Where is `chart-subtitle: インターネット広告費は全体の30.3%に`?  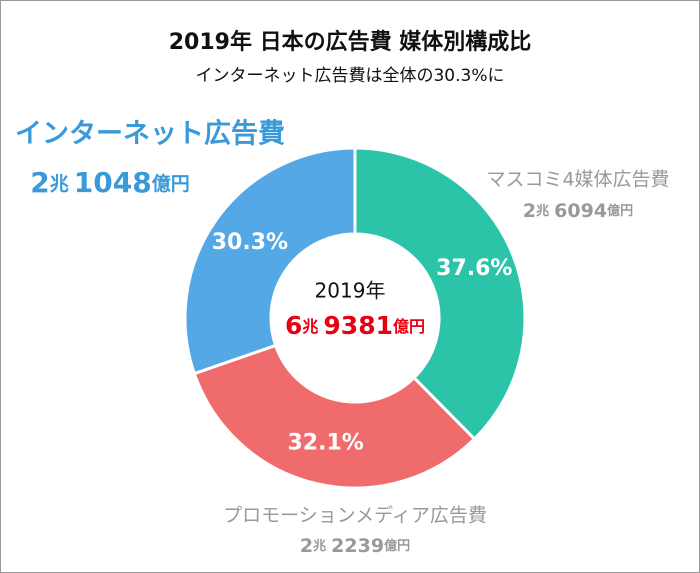 chart-subtitle: インターネット広告費は全体の30.3%に is located at coordinates (349, 76).